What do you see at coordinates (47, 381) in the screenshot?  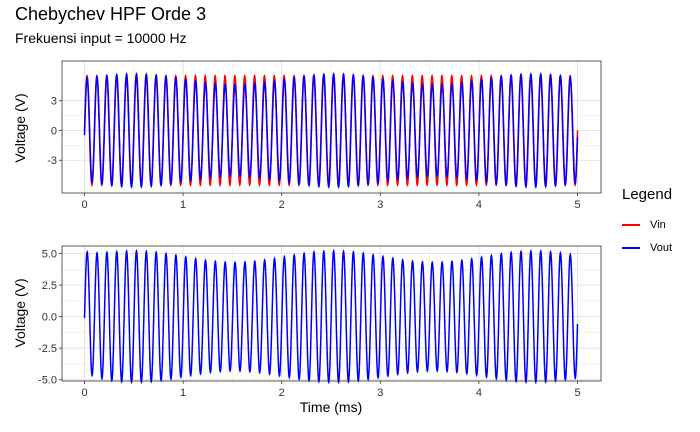 I see `y-tick-label: -5.0` at bounding box center [47, 381].